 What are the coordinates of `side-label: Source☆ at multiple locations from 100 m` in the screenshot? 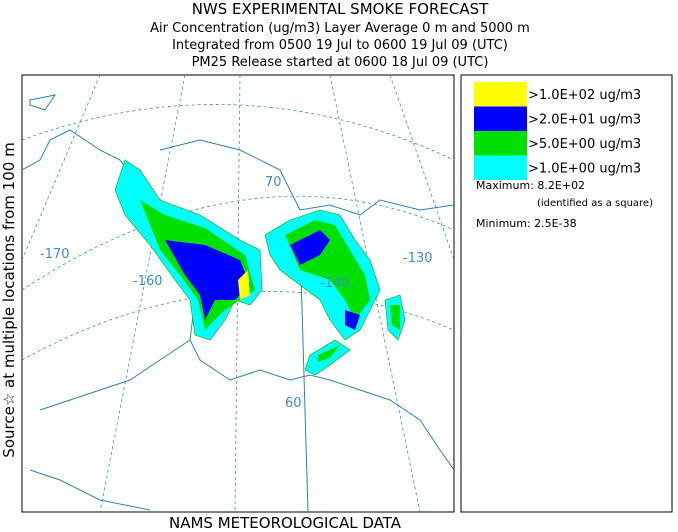 It's located at (9, 299).